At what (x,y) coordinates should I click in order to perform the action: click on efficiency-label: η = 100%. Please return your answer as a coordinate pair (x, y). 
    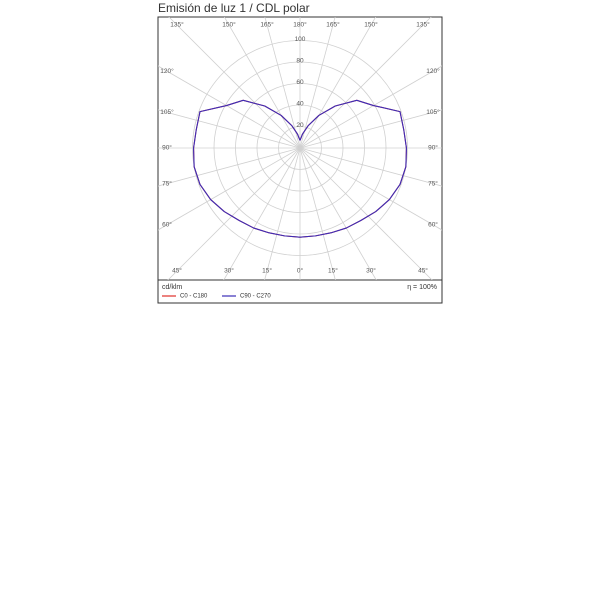
    Looking at the image, I should click on (422, 287).